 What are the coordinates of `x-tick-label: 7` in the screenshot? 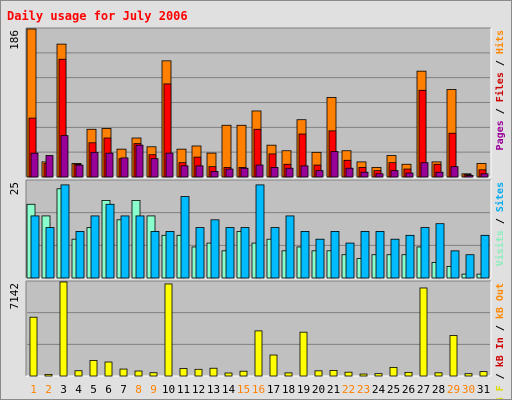 It's located at (123, 389).